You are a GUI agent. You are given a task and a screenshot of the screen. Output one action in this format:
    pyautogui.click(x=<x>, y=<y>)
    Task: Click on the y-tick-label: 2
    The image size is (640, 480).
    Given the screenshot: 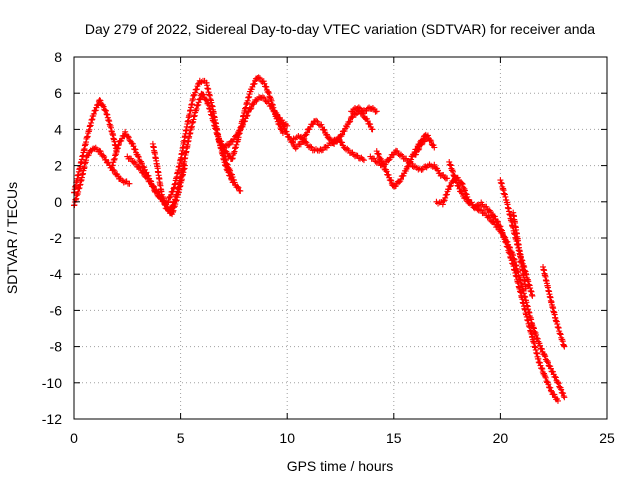 What is the action you would take?
    pyautogui.click(x=58, y=166)
    